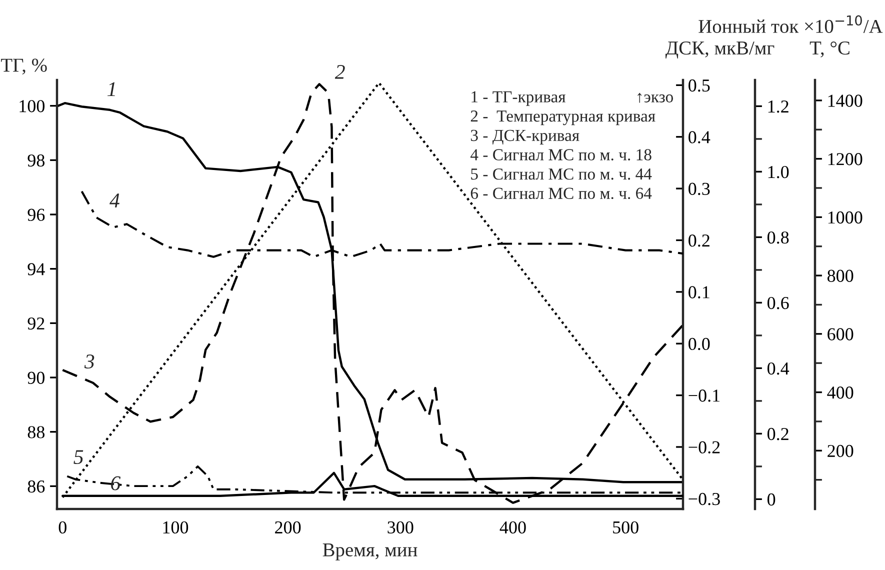 This screenshot has height=570, width=885. I want to click on annotation: 2 - Температурная кривая, so click(563, 118).